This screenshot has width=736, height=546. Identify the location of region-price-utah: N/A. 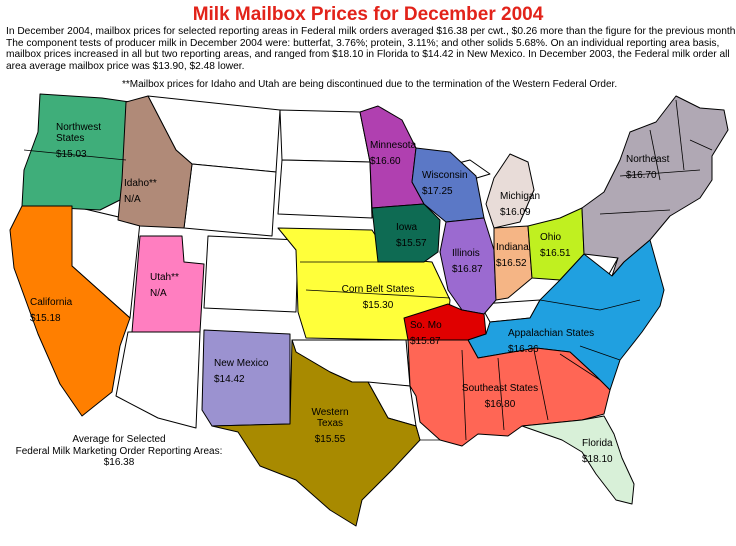
(158, 293).